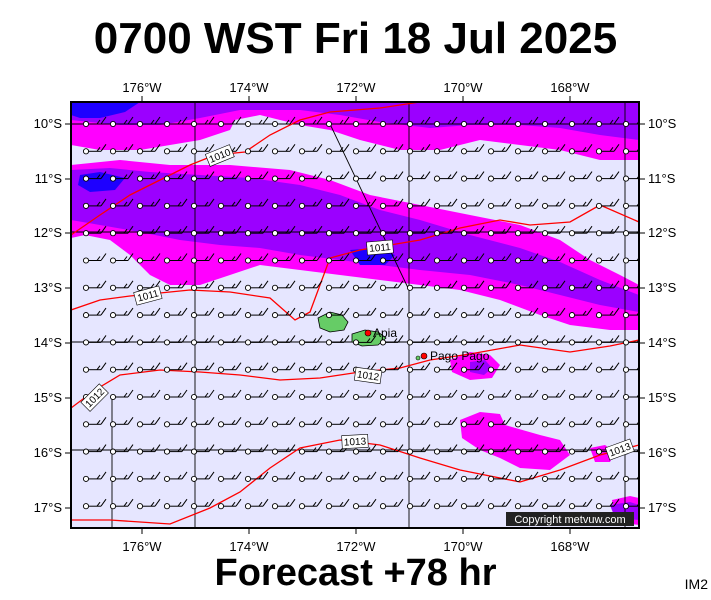  What do you see at coordinates (249, 546) in the screenshot?
I see `lon-label-bottom-174: 174°W` at bounding box center [249, 546].